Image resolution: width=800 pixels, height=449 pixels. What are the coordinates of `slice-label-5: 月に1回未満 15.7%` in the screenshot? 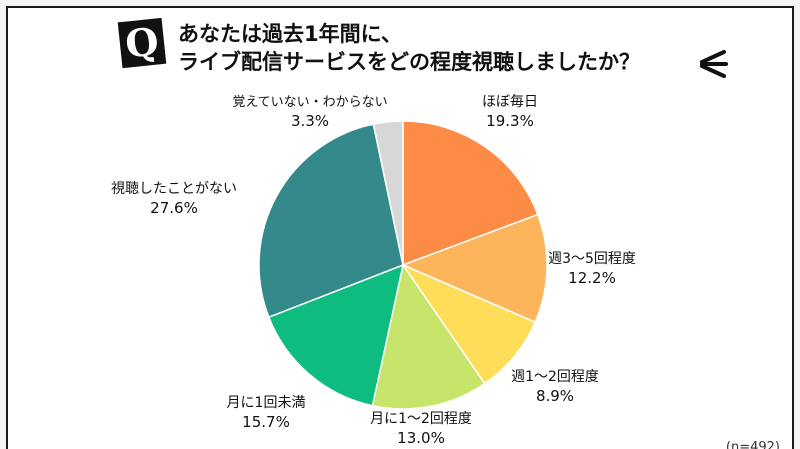 It's located at (266, 413).